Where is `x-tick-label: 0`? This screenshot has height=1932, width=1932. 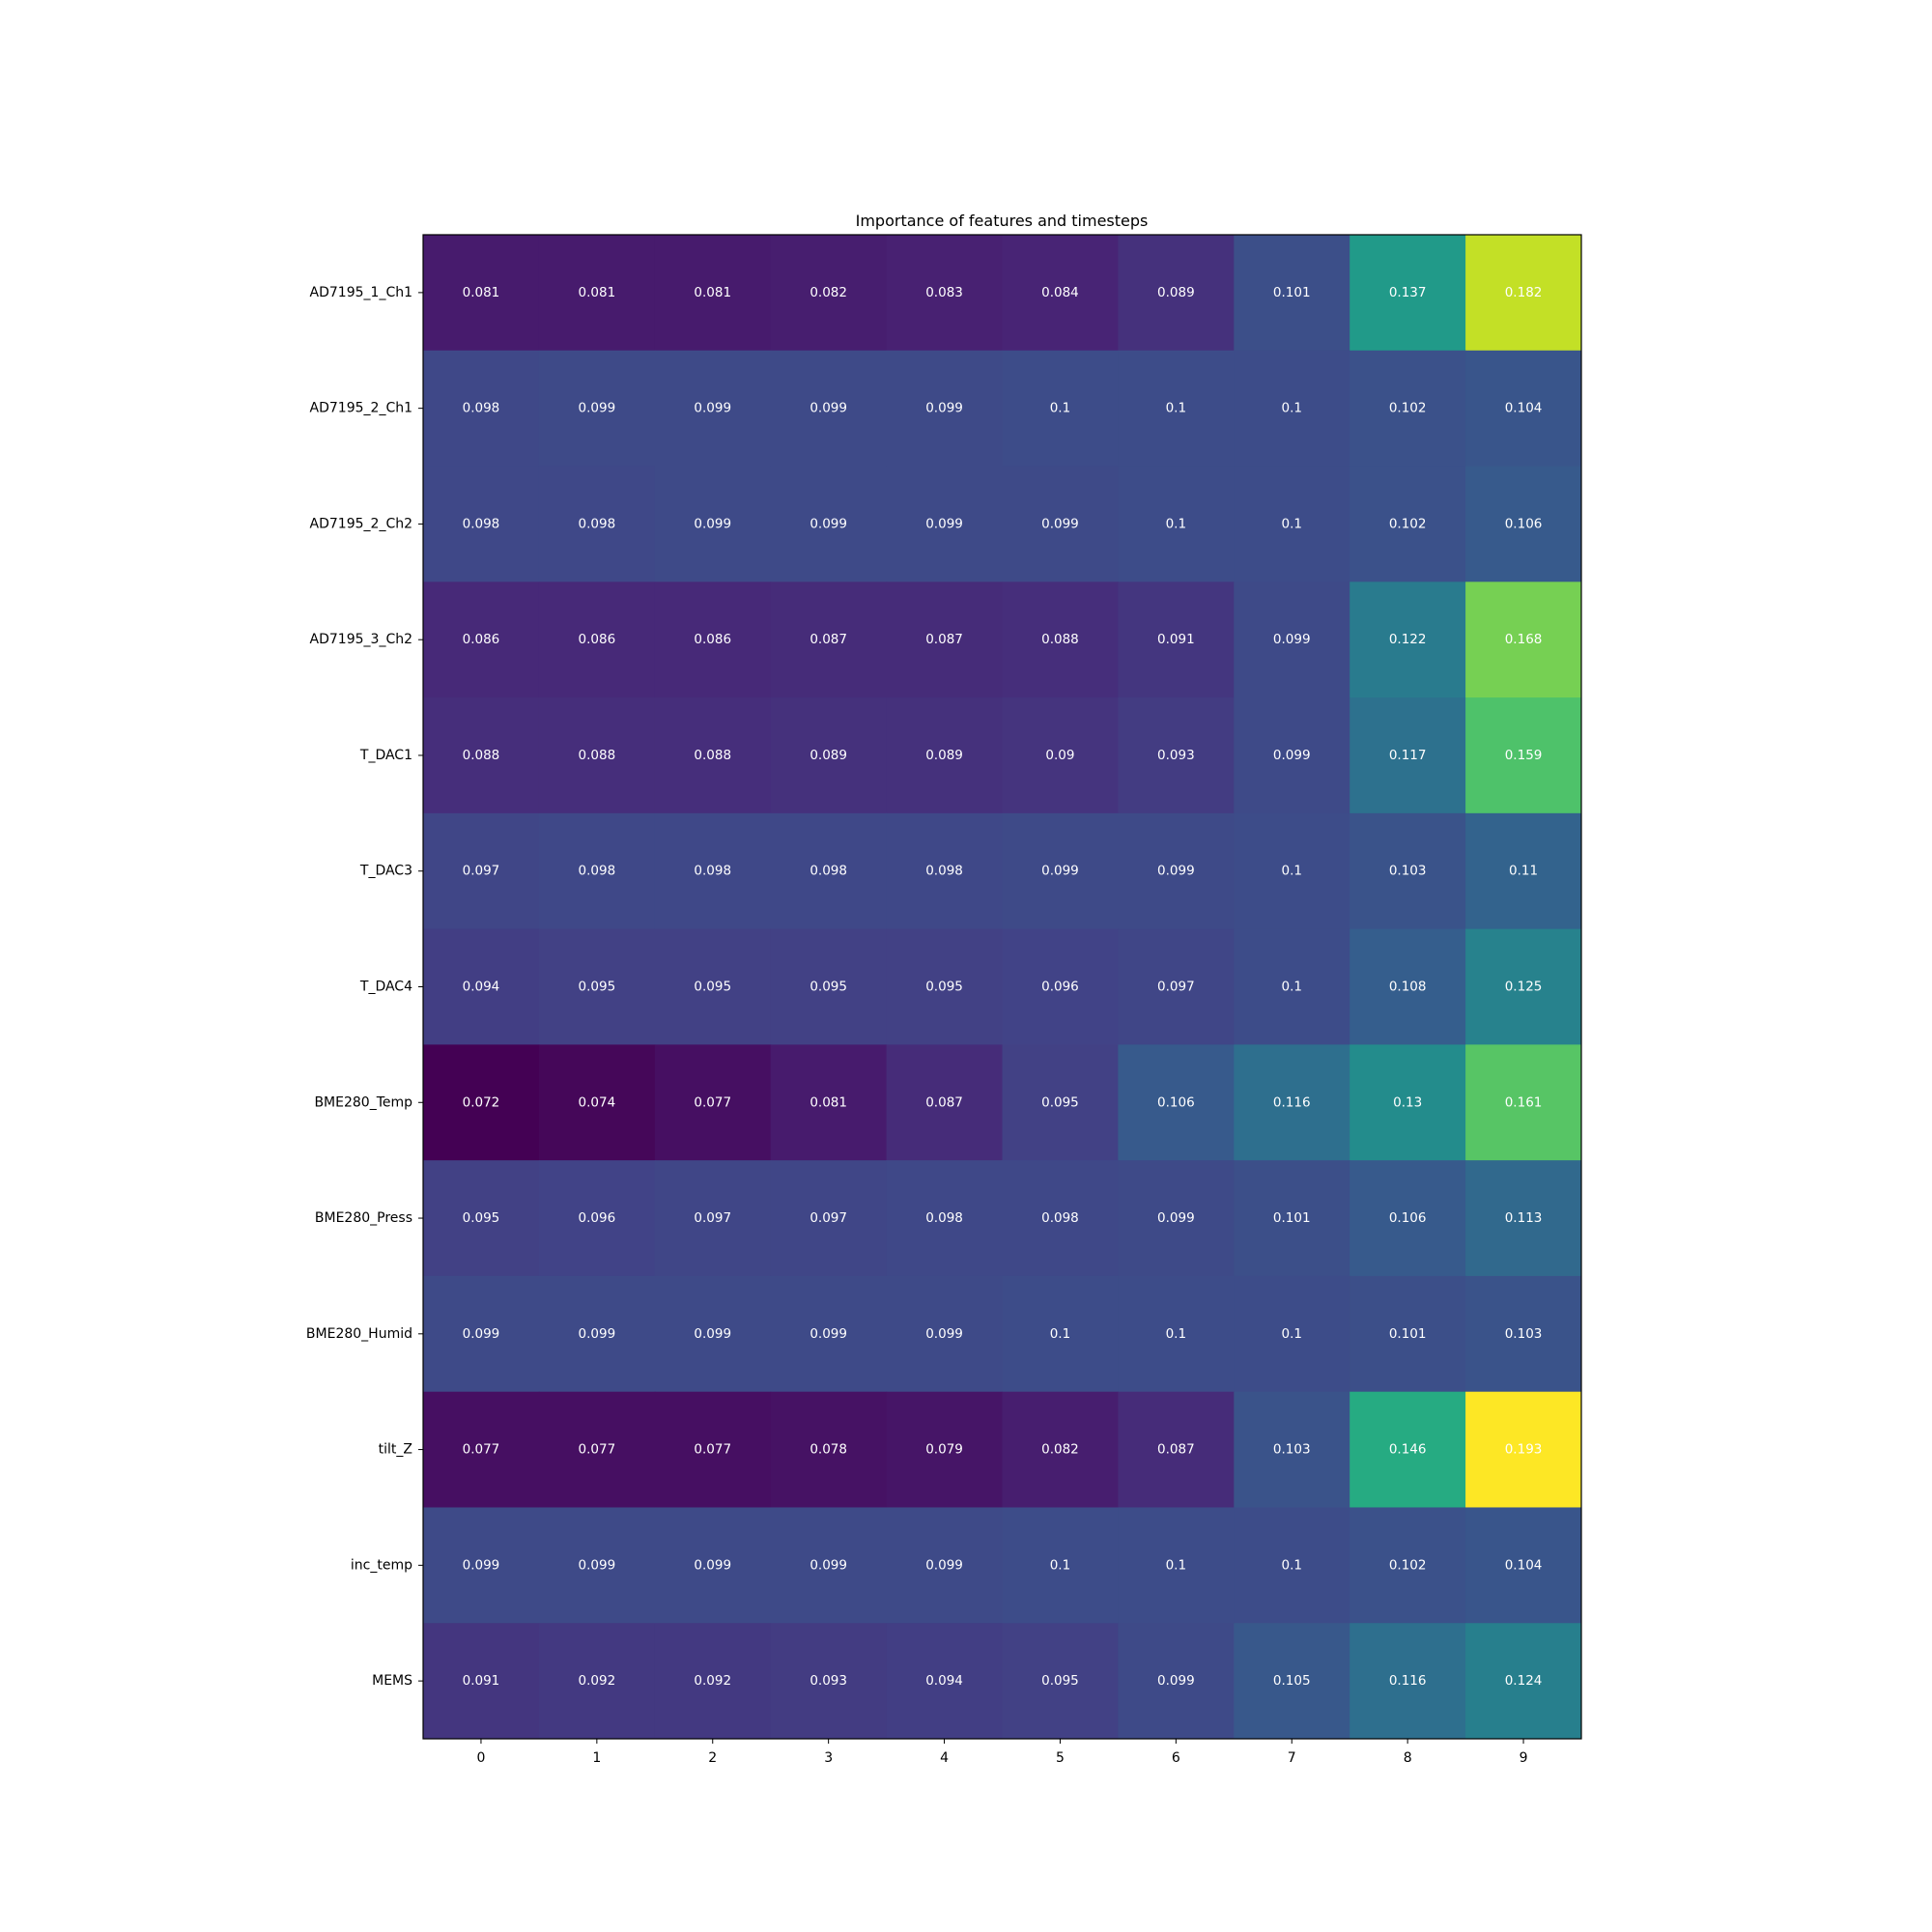
x-tick-label: 0 is located at coordinates (480, 1758).